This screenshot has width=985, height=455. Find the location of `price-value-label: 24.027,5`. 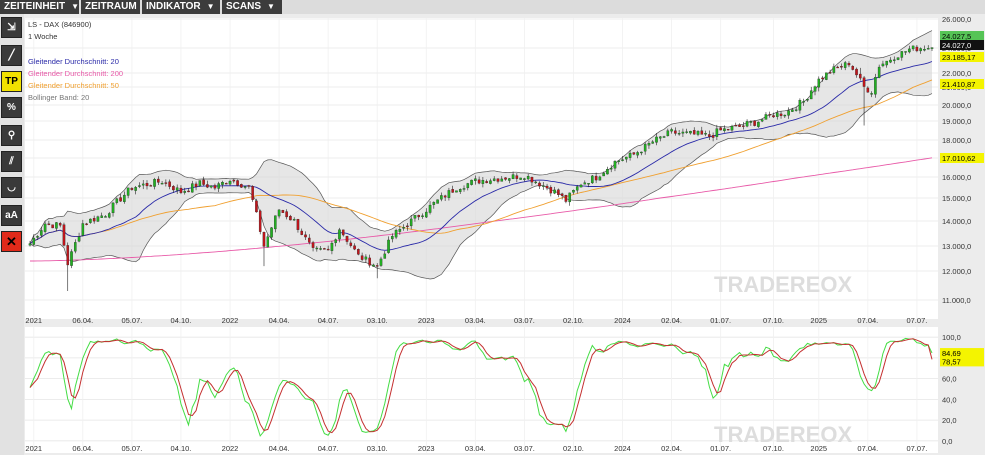

price-value-label: 24.027,5 is located at coordinates (962, 36).